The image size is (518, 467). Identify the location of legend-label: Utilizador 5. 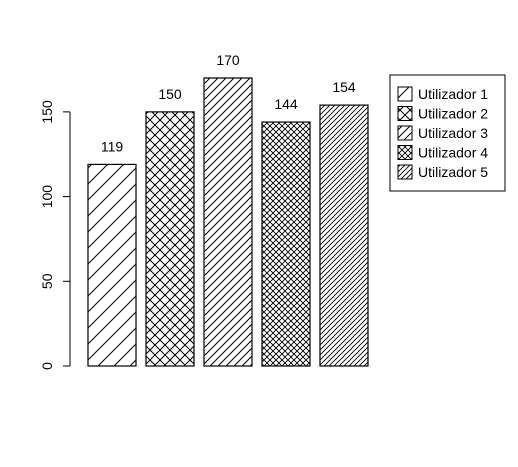
(453, 172).